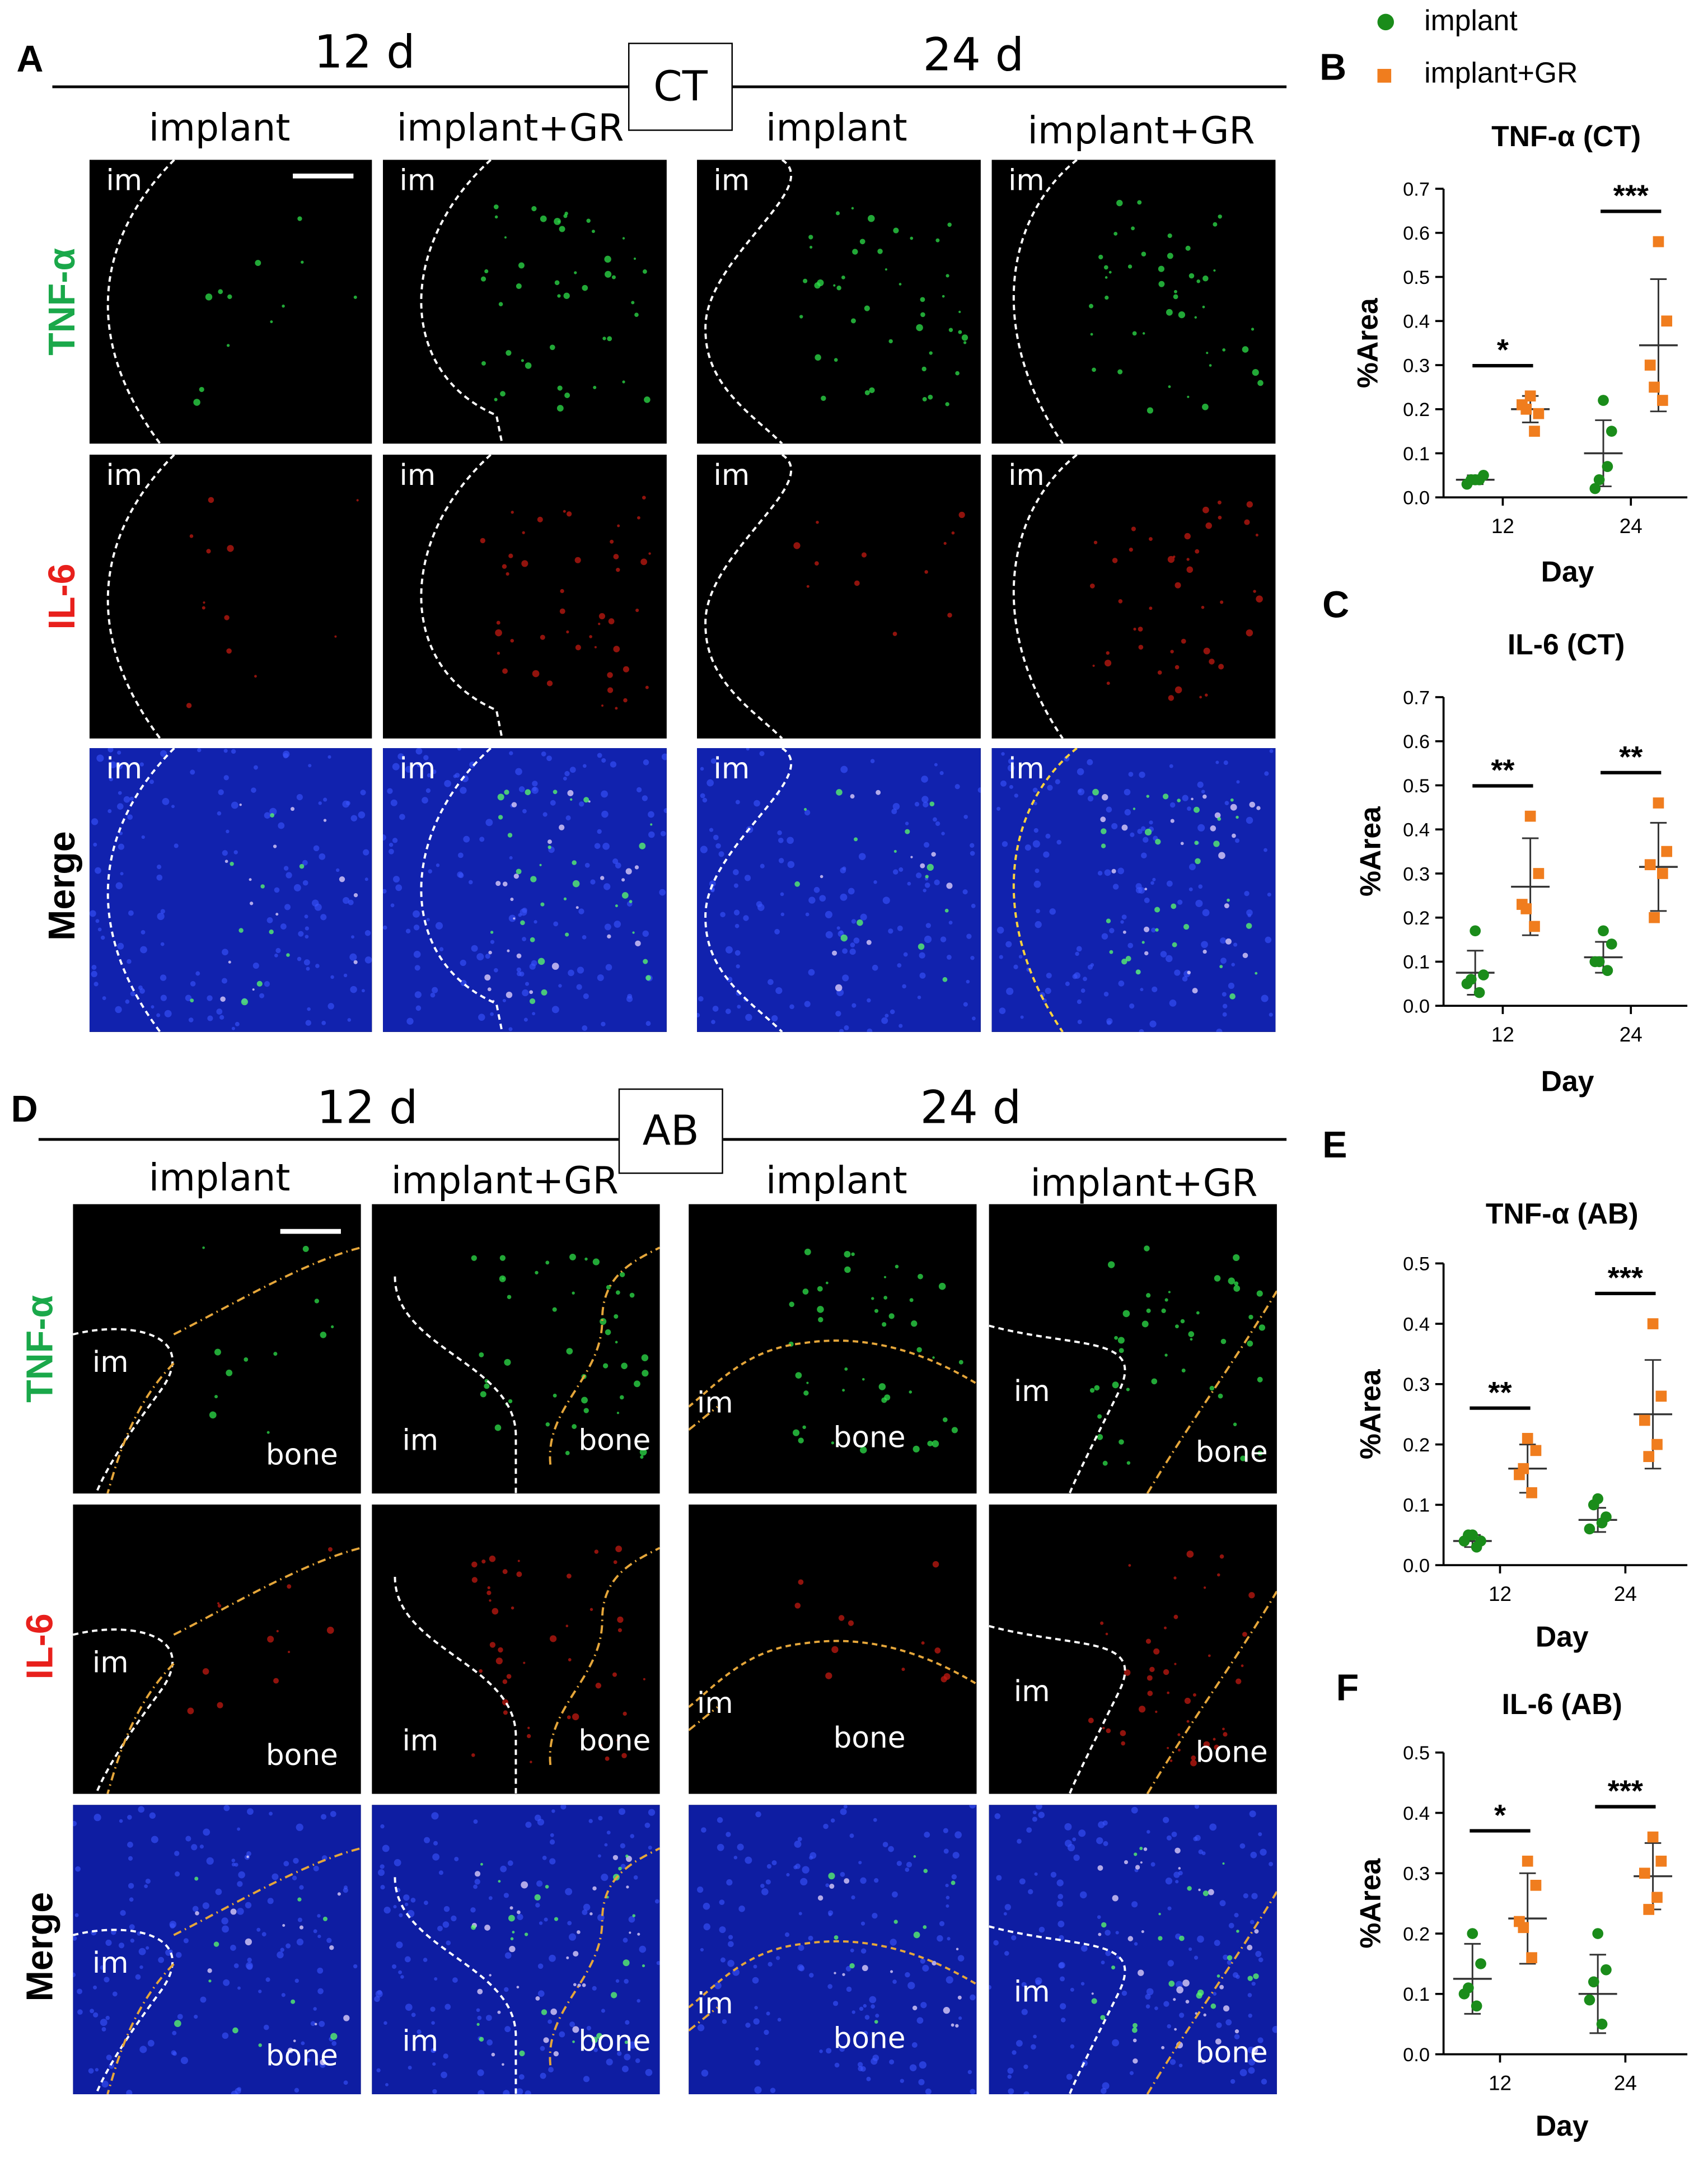 This screenshot has height=2162, width=1708. Describe the element at coordinates (510, 129) in the screenshot. I see `column-label: implant+GR` at that location.